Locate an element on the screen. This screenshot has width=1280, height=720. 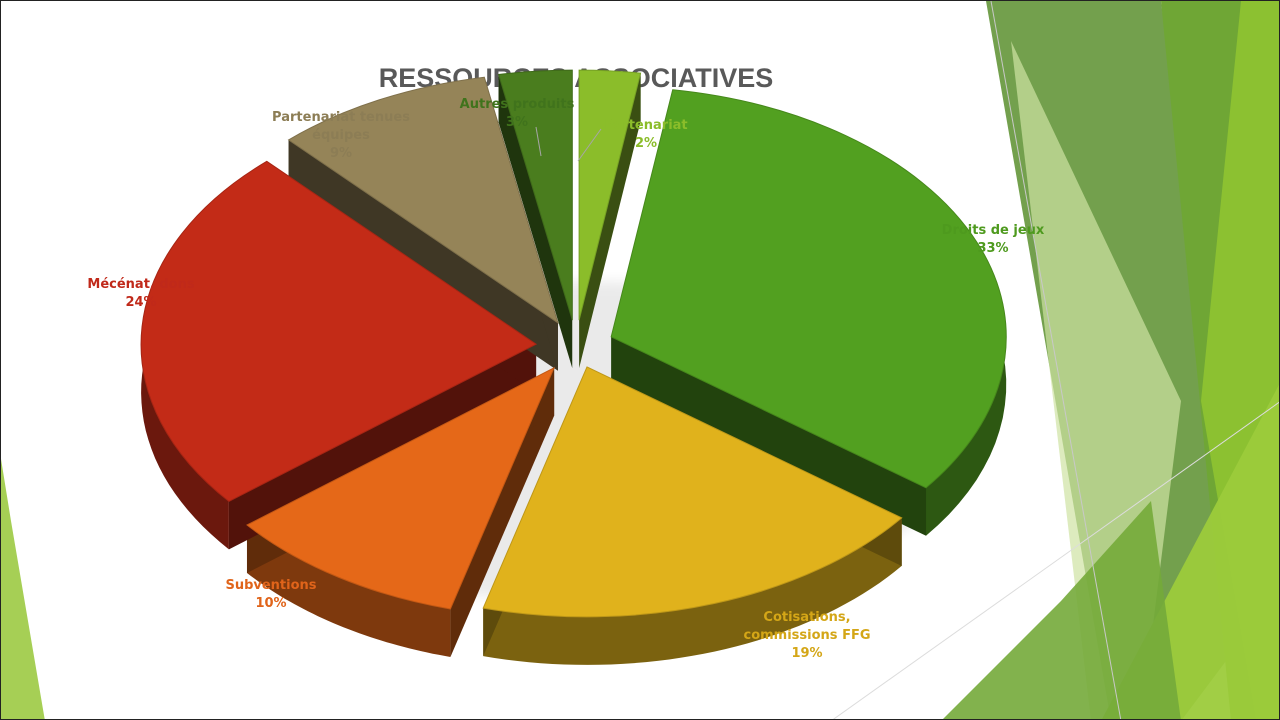
data-label-percent: 33% is located at coordinates (992, 248).